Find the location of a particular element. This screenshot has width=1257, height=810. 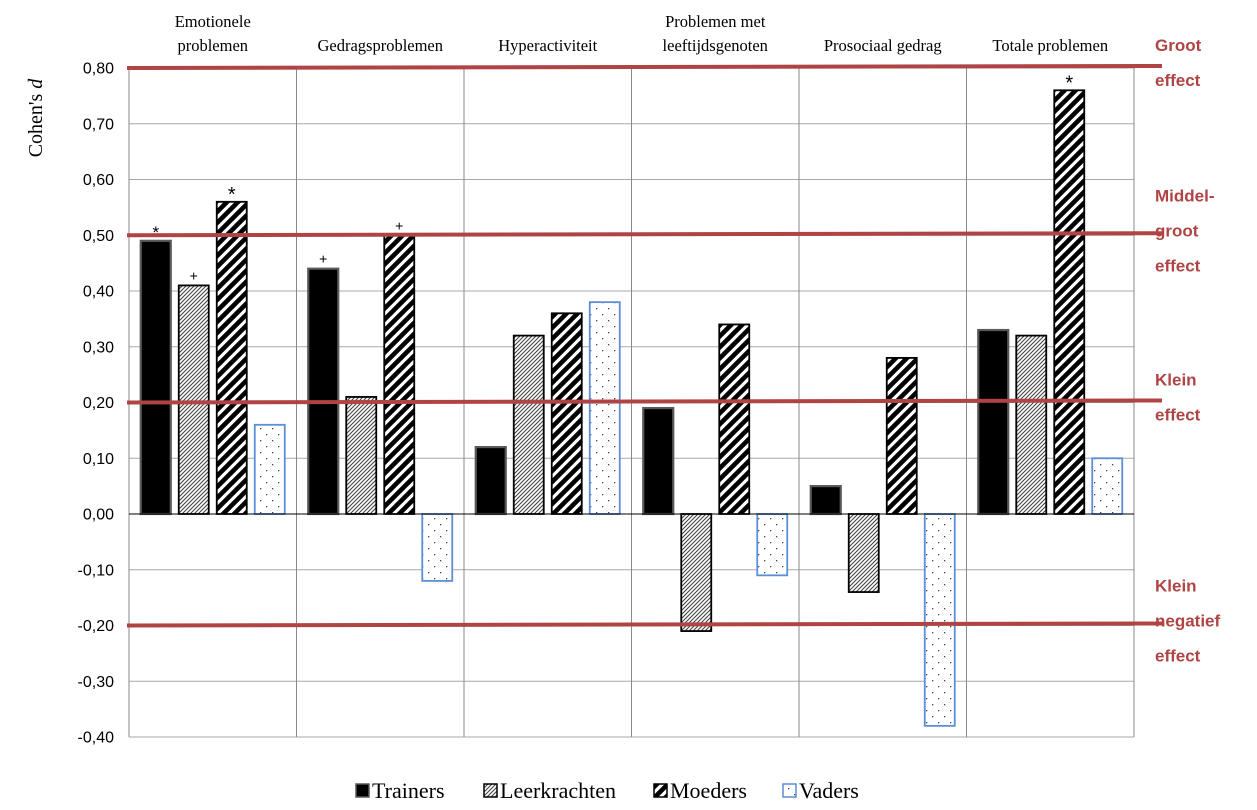

category-label: problemen is located at coordinates (212, 45).